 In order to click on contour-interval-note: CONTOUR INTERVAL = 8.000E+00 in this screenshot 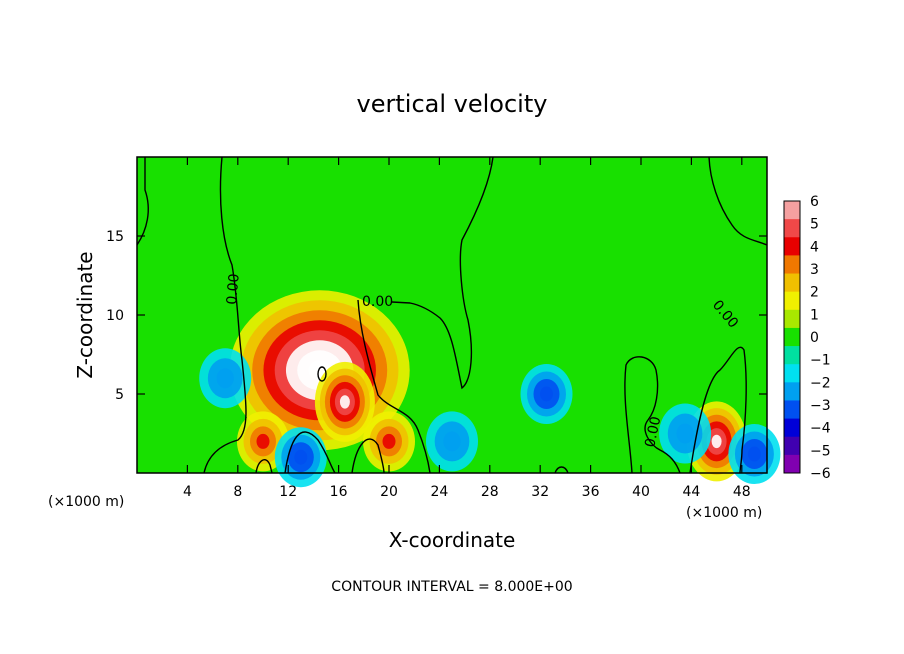, I will do `click(451, 587)`.